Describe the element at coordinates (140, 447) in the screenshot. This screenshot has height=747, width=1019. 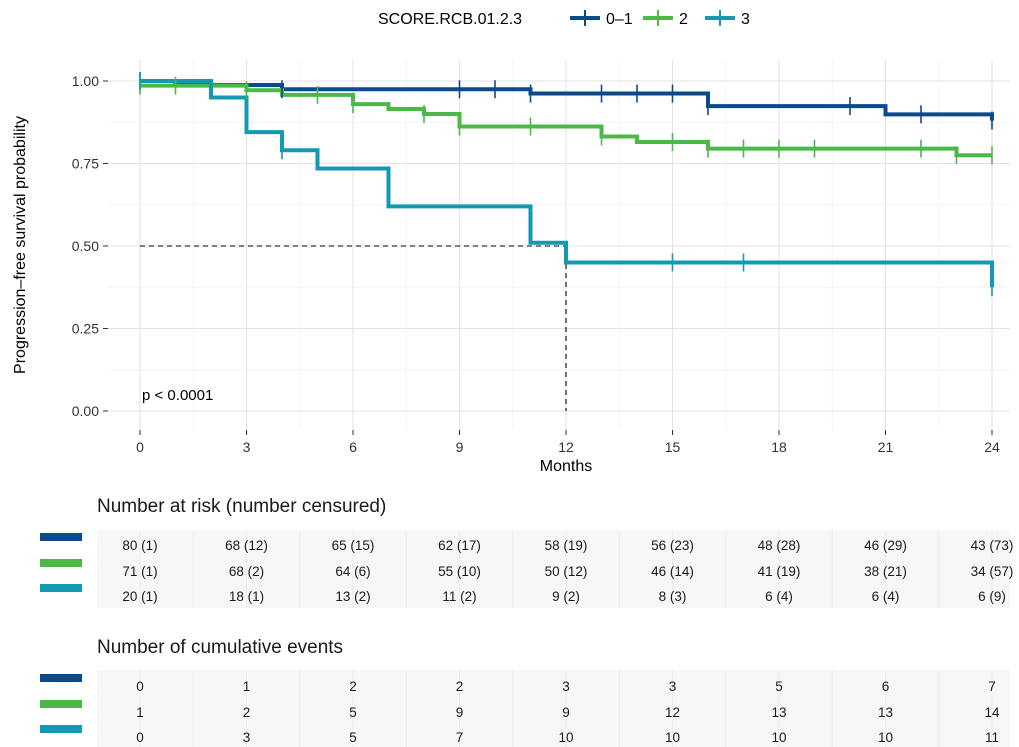
I see `x-tick-label: 0` at that location.